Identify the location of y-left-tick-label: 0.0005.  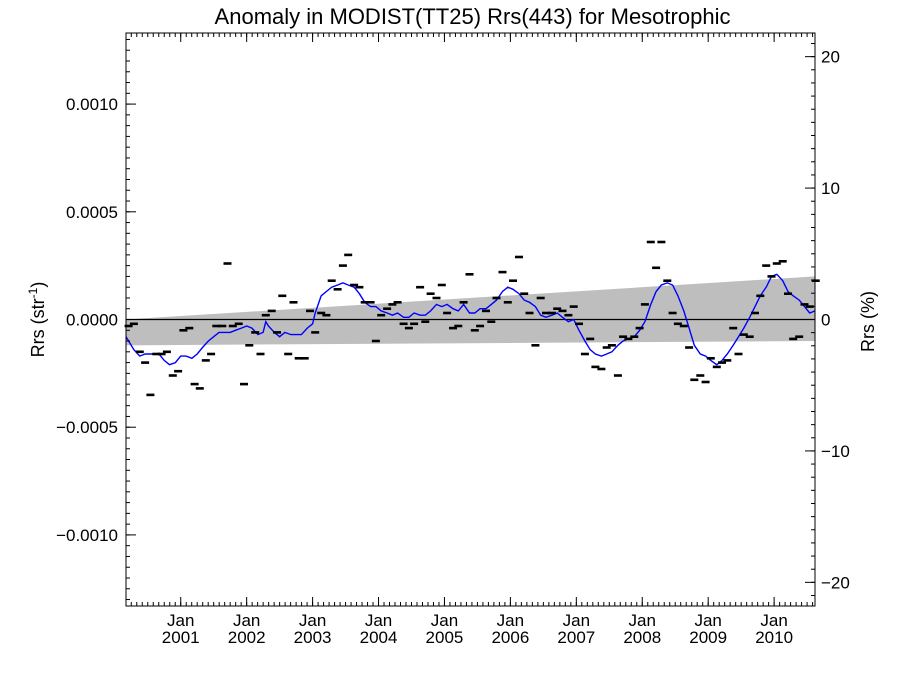
(92, 212).